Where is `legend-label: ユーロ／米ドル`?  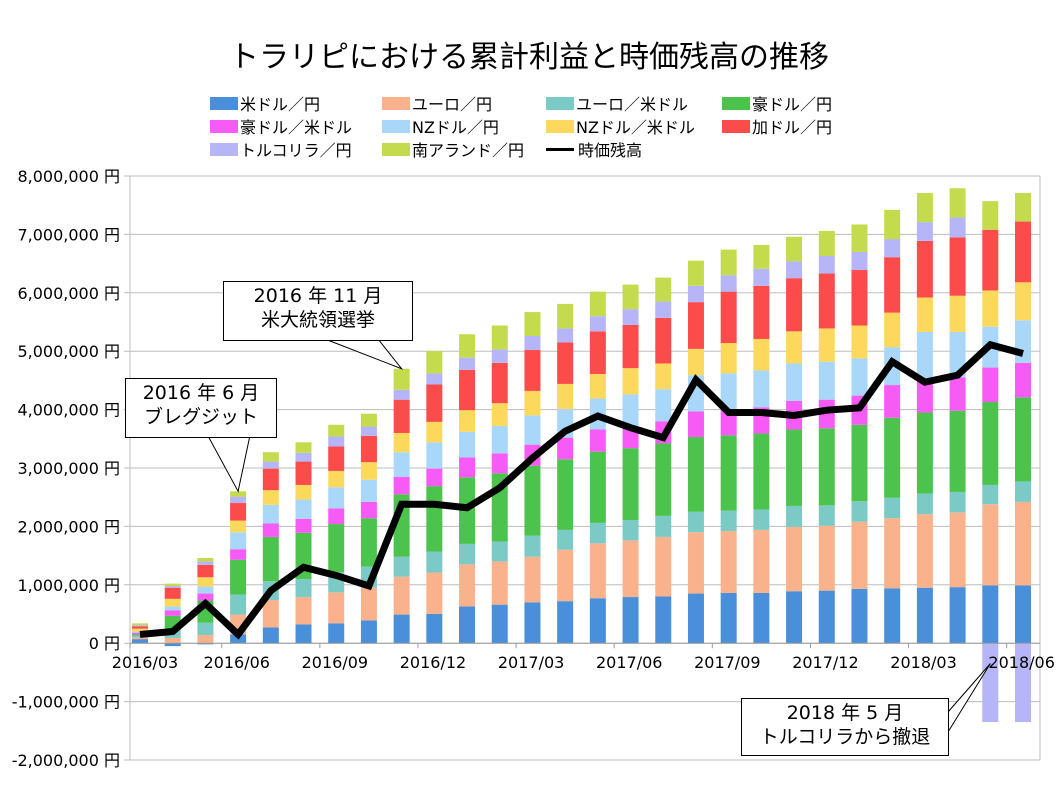
legend-label: ユーロ／米ドル is located at coordinates (632, 104).